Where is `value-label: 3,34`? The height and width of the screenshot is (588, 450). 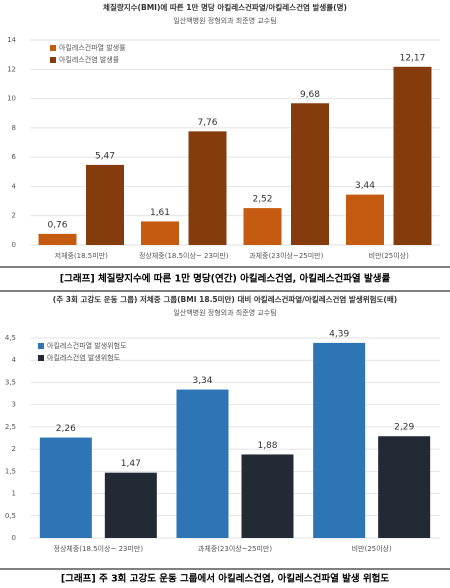
value-label: 3,34 is located at coordinates (202, 381).